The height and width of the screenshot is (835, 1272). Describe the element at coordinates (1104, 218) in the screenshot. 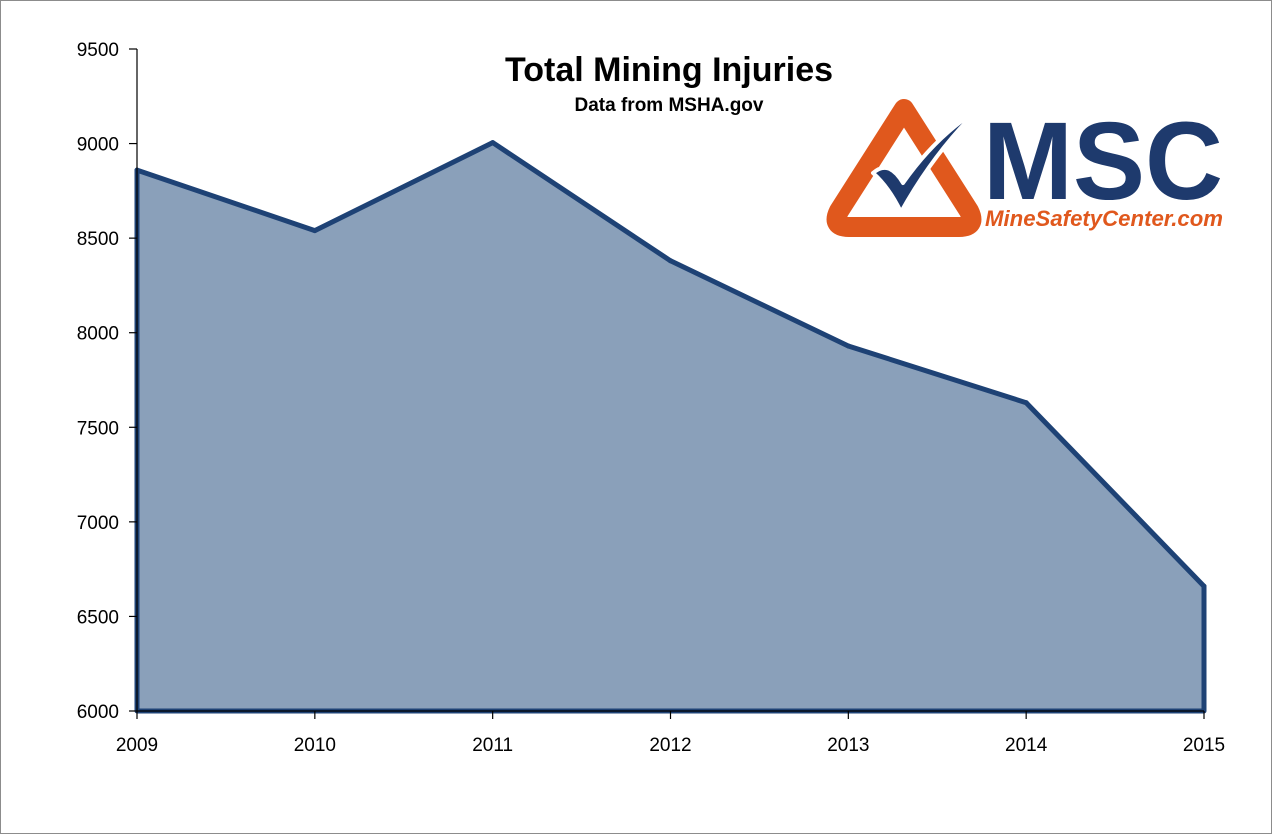

I see `logo-tagline: MineSafetyCenter.com` at that location.